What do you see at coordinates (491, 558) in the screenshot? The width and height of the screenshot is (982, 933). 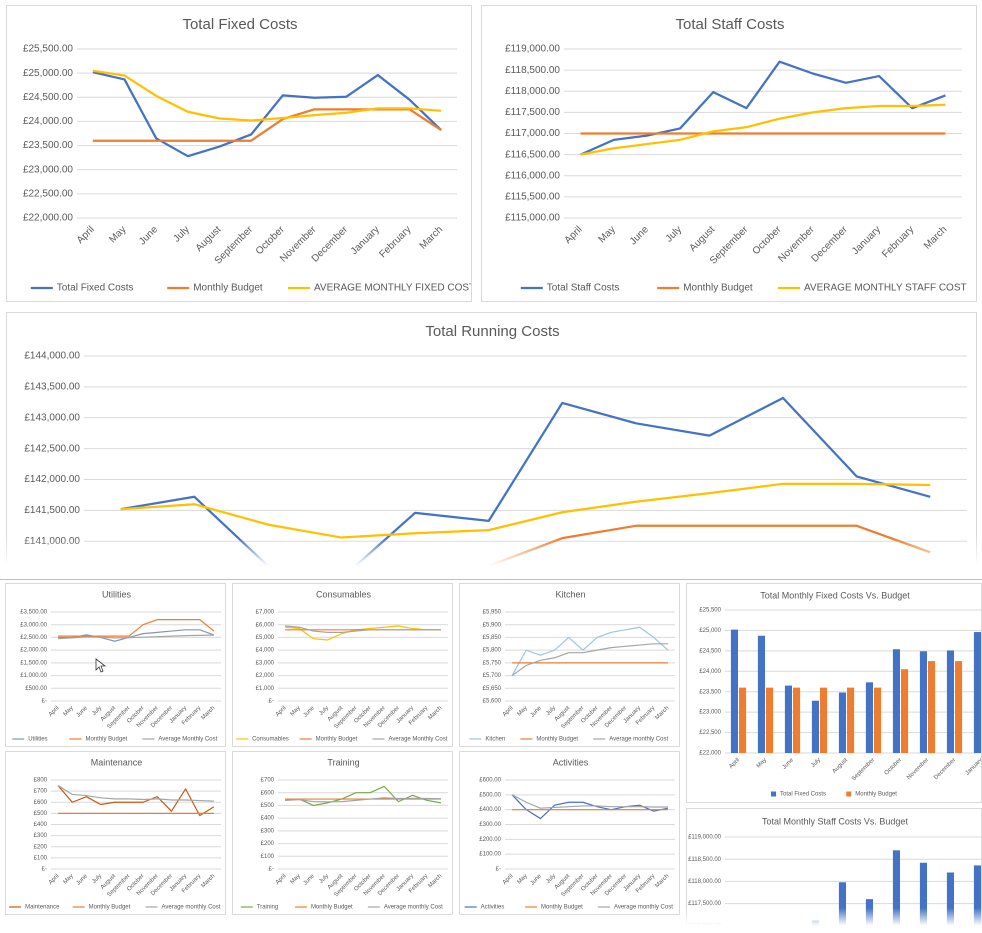 I see `fade` at bounding box center [491, 558].